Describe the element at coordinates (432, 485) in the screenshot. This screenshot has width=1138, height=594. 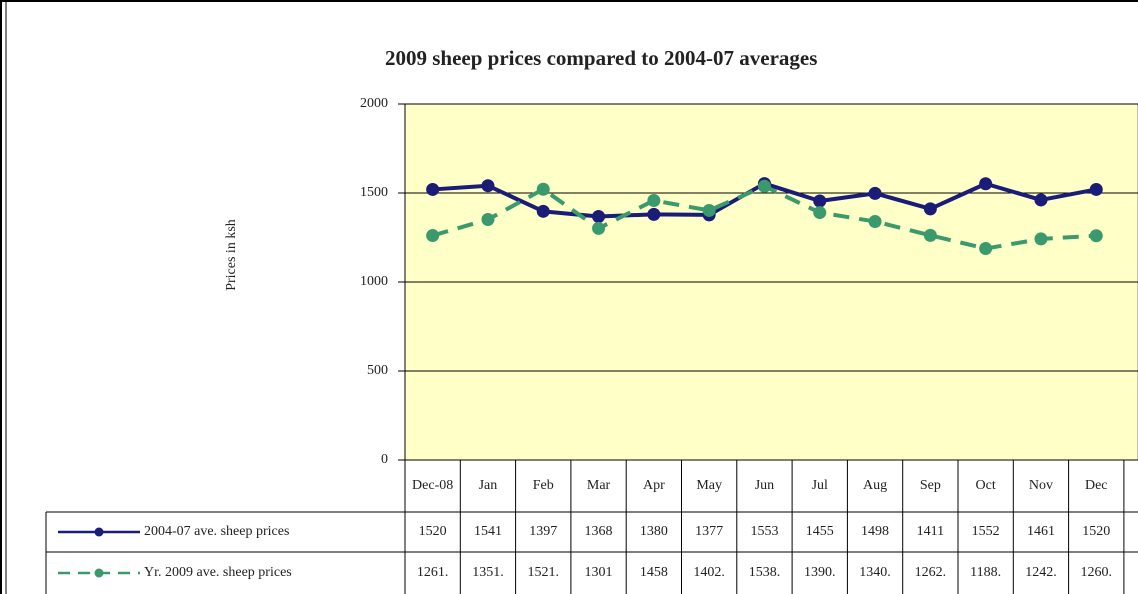
I see `category-label: Dec-08` at that location.